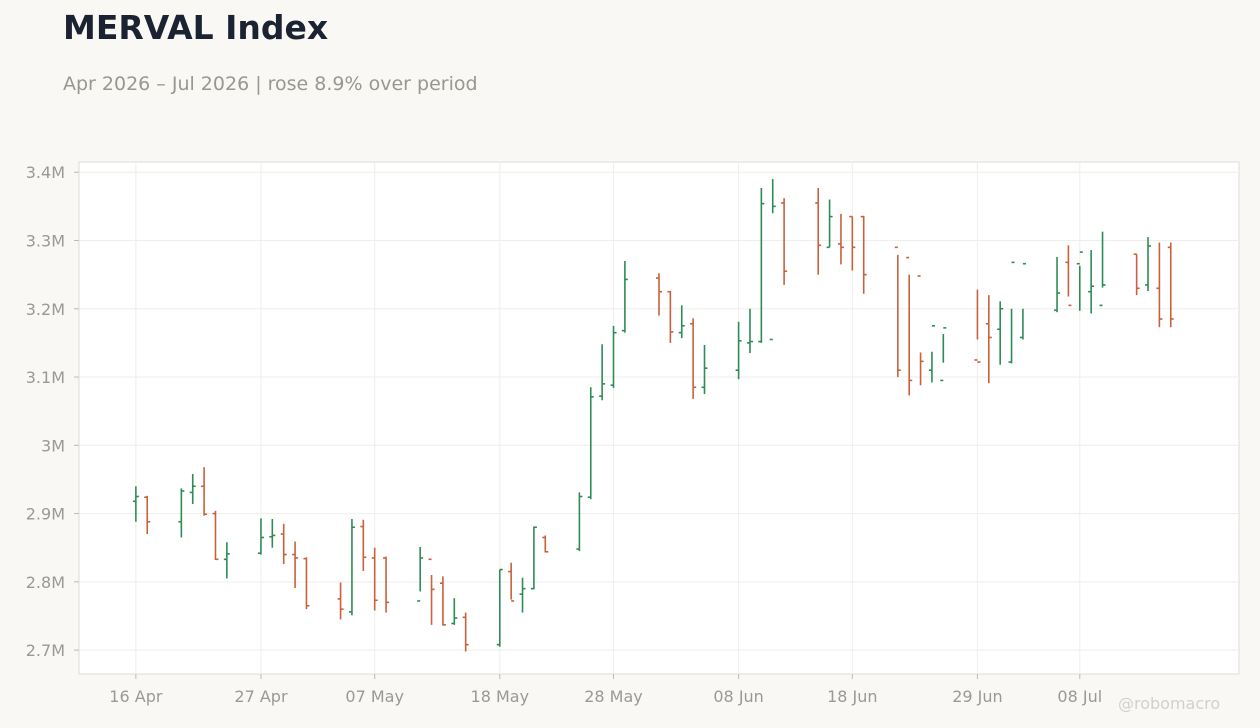 The width and height of the screenshot is (1260, 728). I want to click on x-tick-label: 08 Jul, so click(1079, 696).